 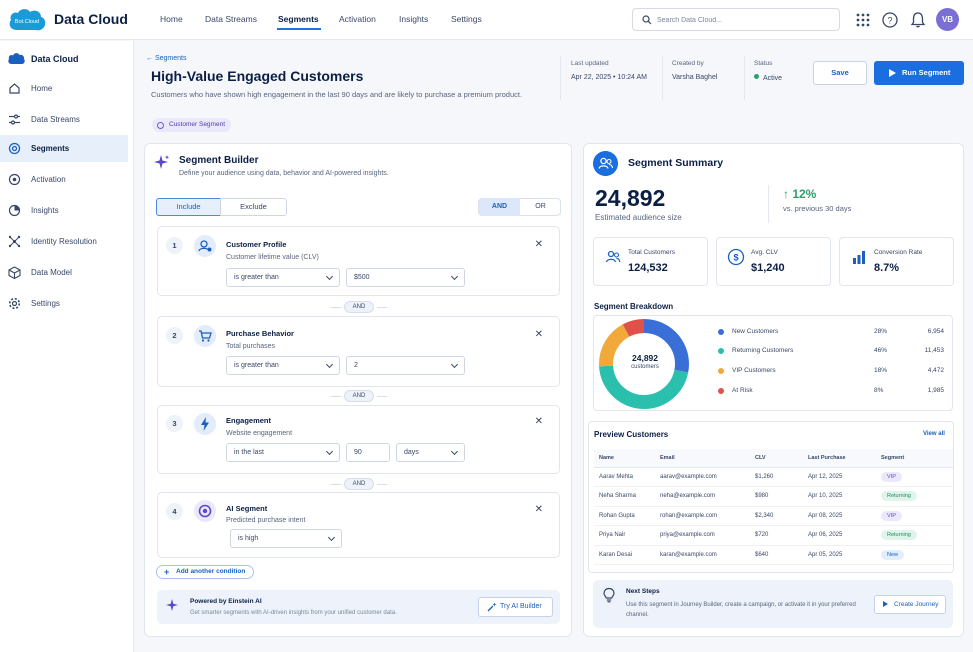 What do you see at coordinates (605, 163) in the screenshot?
I see `users-icon` at bounding box center [605, 163].